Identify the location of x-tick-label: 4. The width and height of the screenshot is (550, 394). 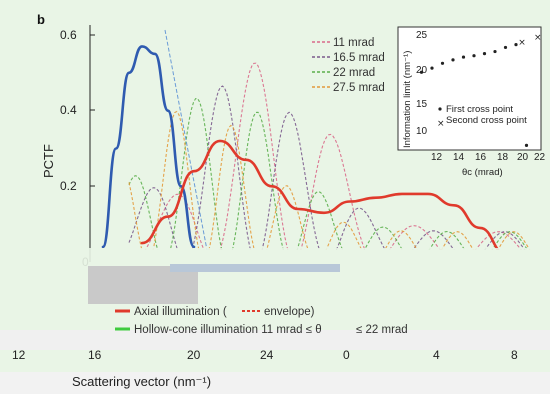
(436, 355).